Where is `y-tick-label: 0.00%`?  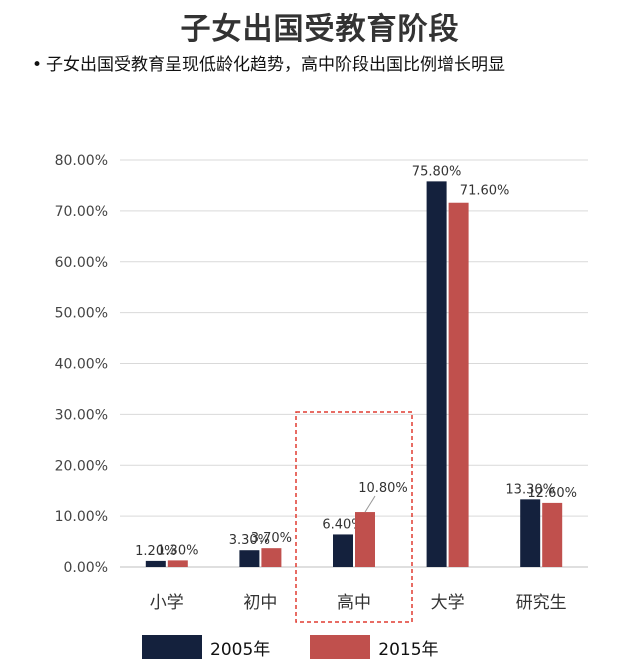
y-tick-label: 0.00% is located at coordinates (86, 568).